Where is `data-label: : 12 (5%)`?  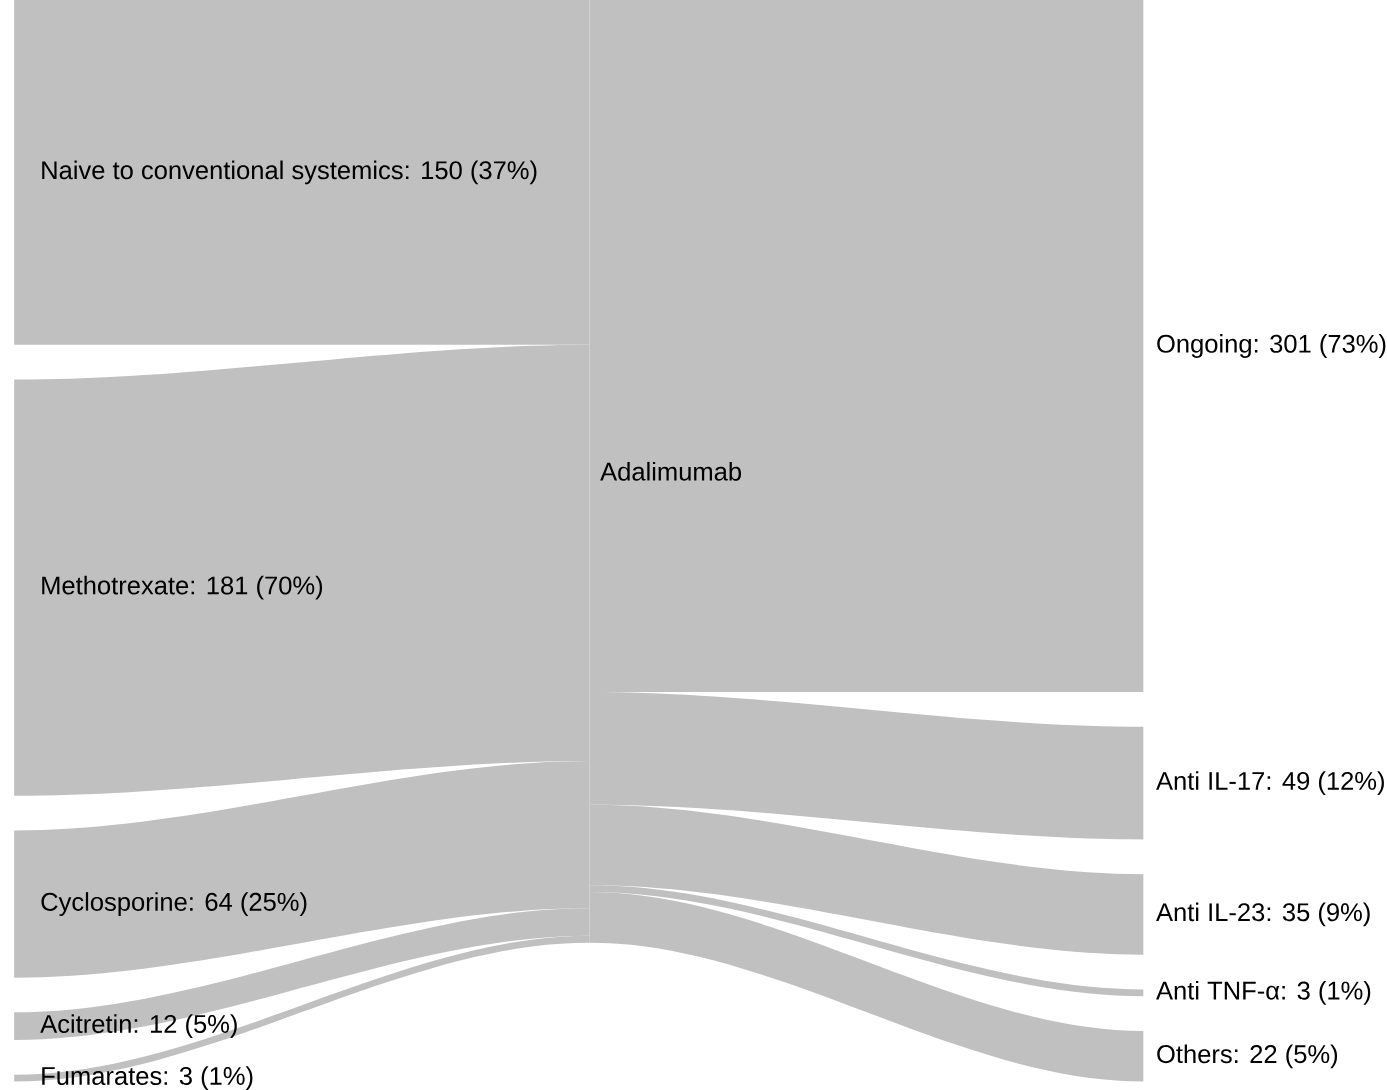
data-label: : 12 (5%) is located at coordinates (185, 1026).